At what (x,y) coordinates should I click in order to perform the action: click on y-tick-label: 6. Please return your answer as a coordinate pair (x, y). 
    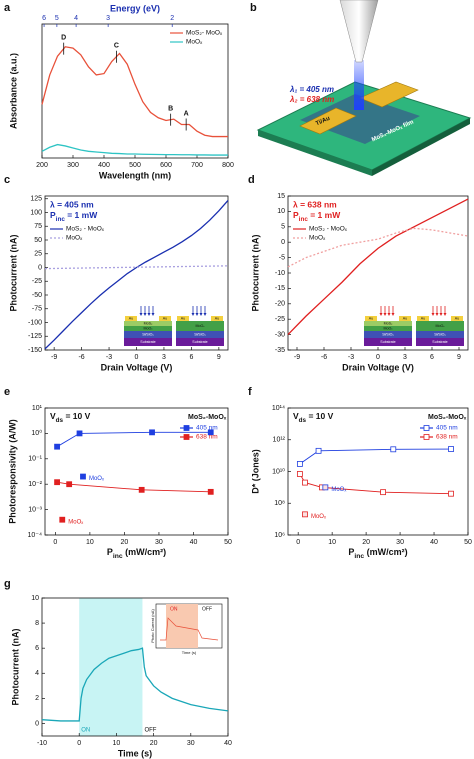
    Looking at the image, I should click on (37, 648).